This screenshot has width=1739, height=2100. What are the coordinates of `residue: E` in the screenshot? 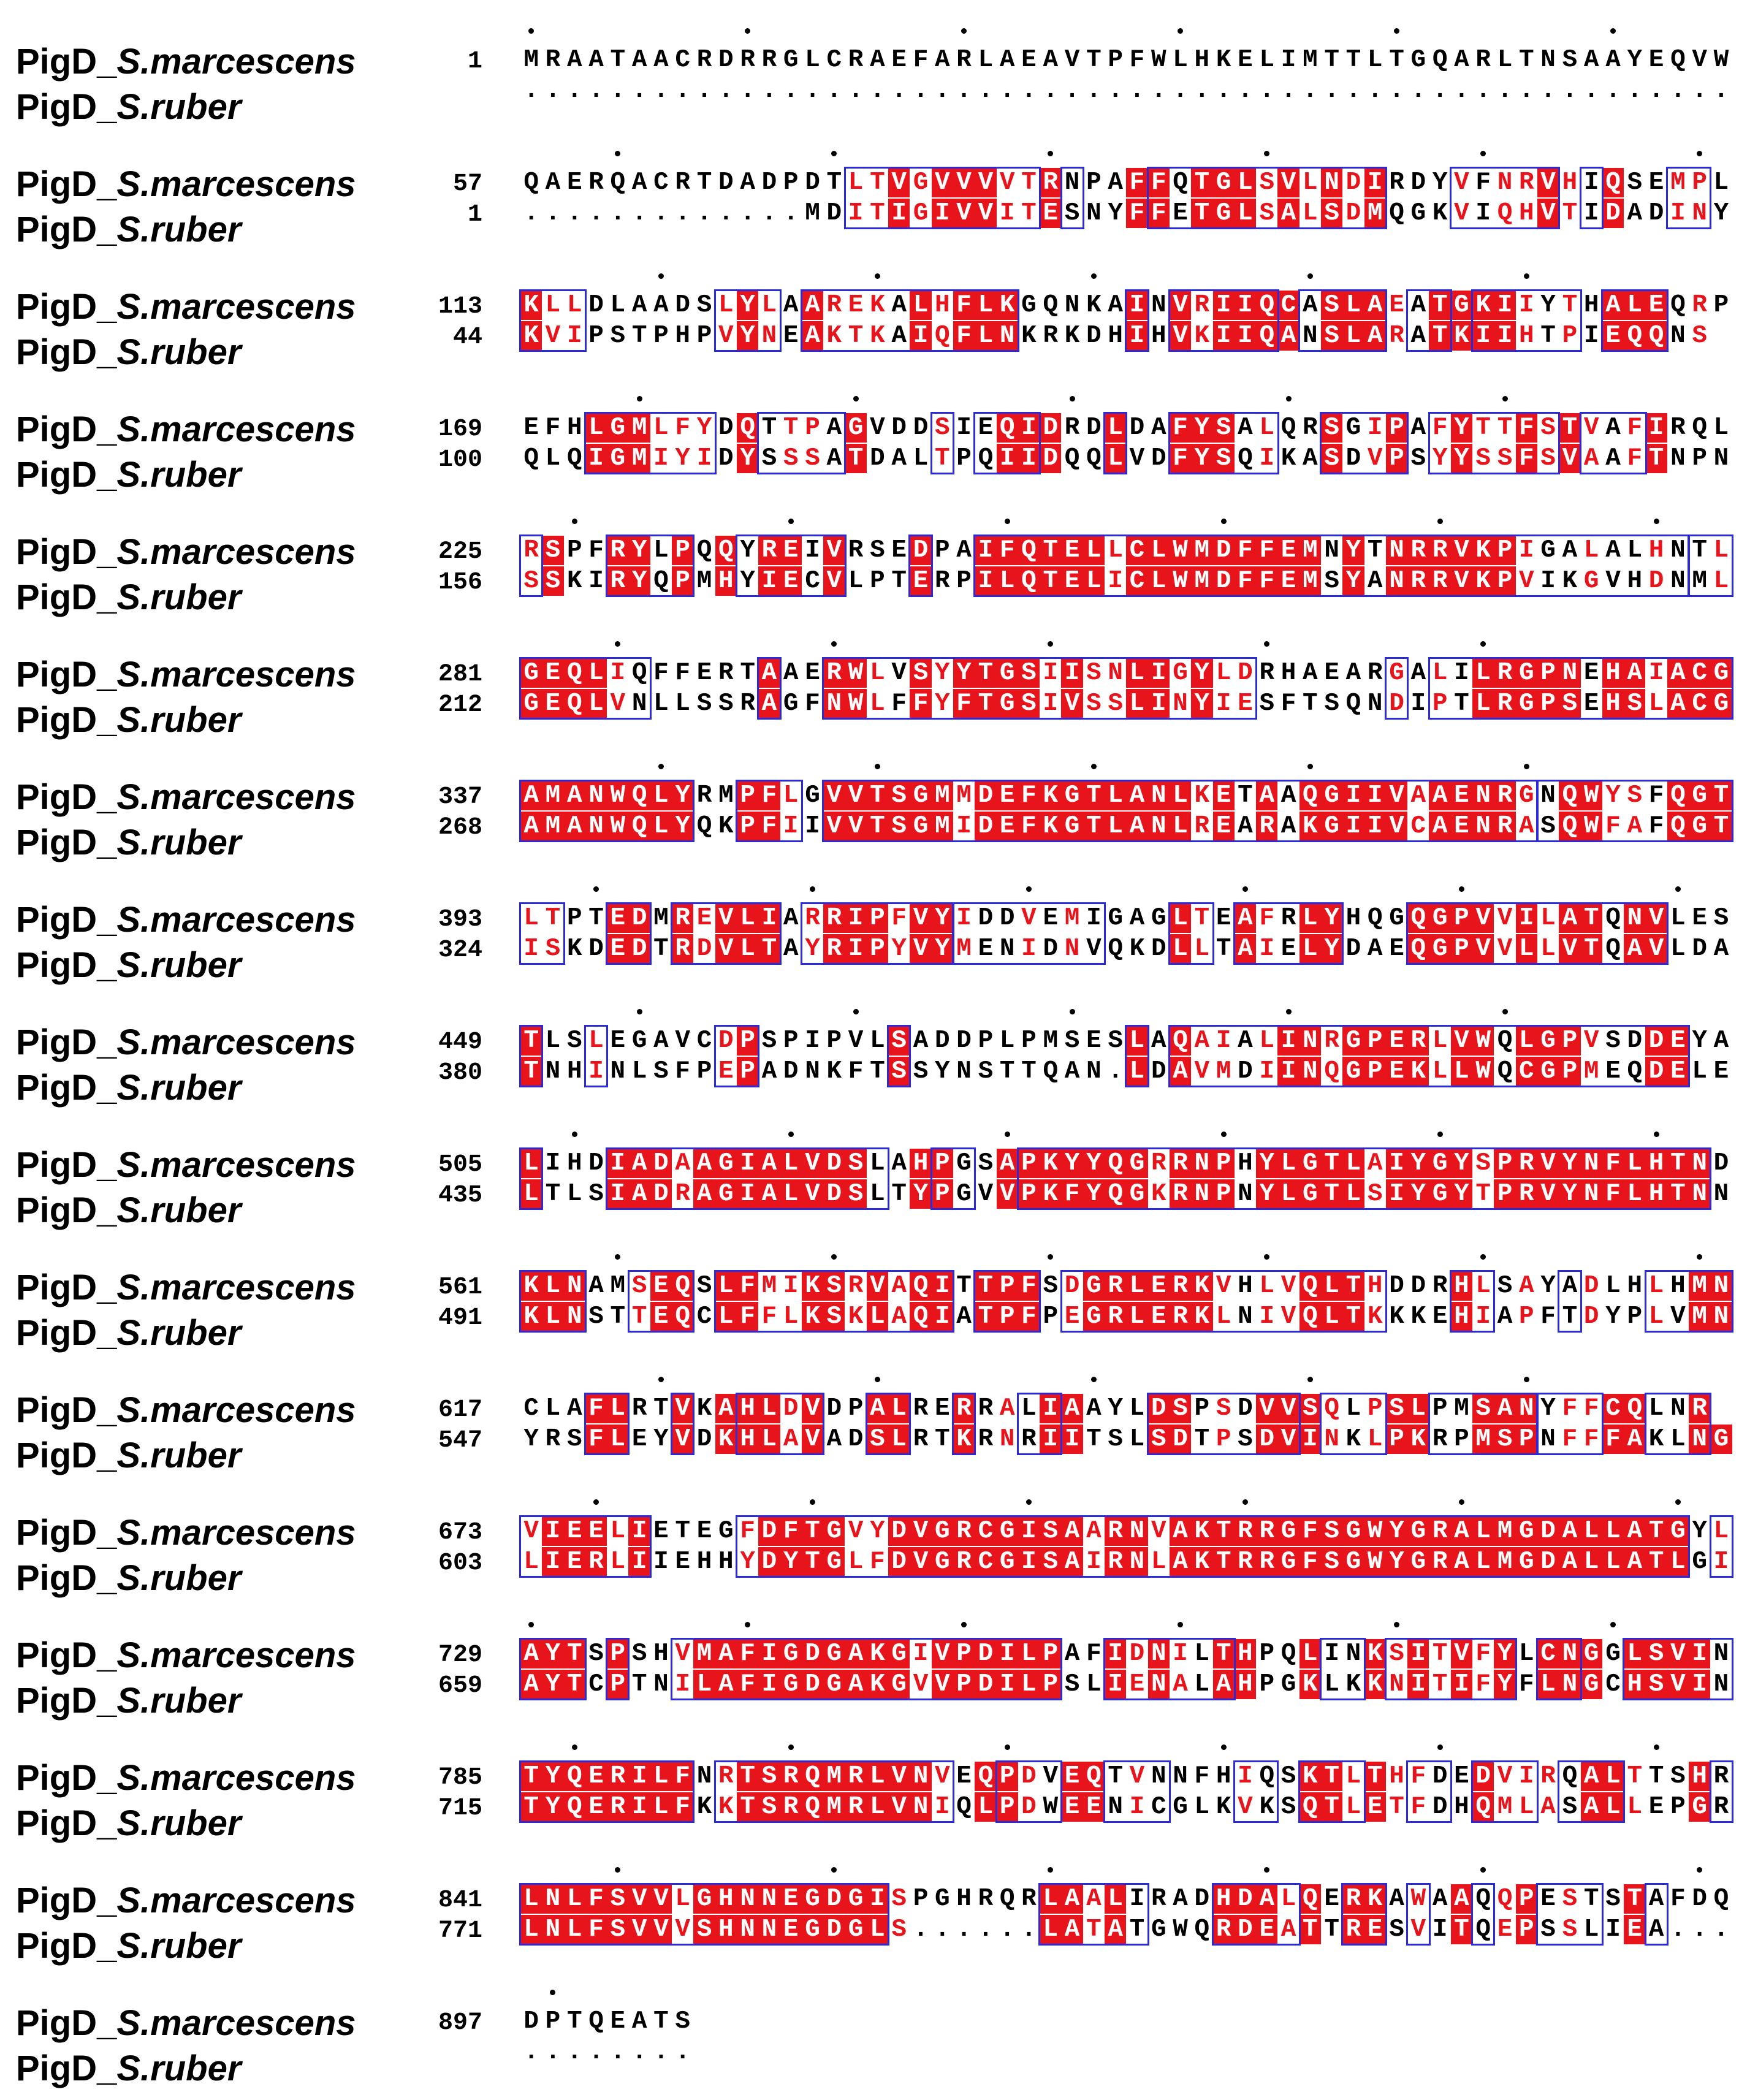 It's located at (986, 428).